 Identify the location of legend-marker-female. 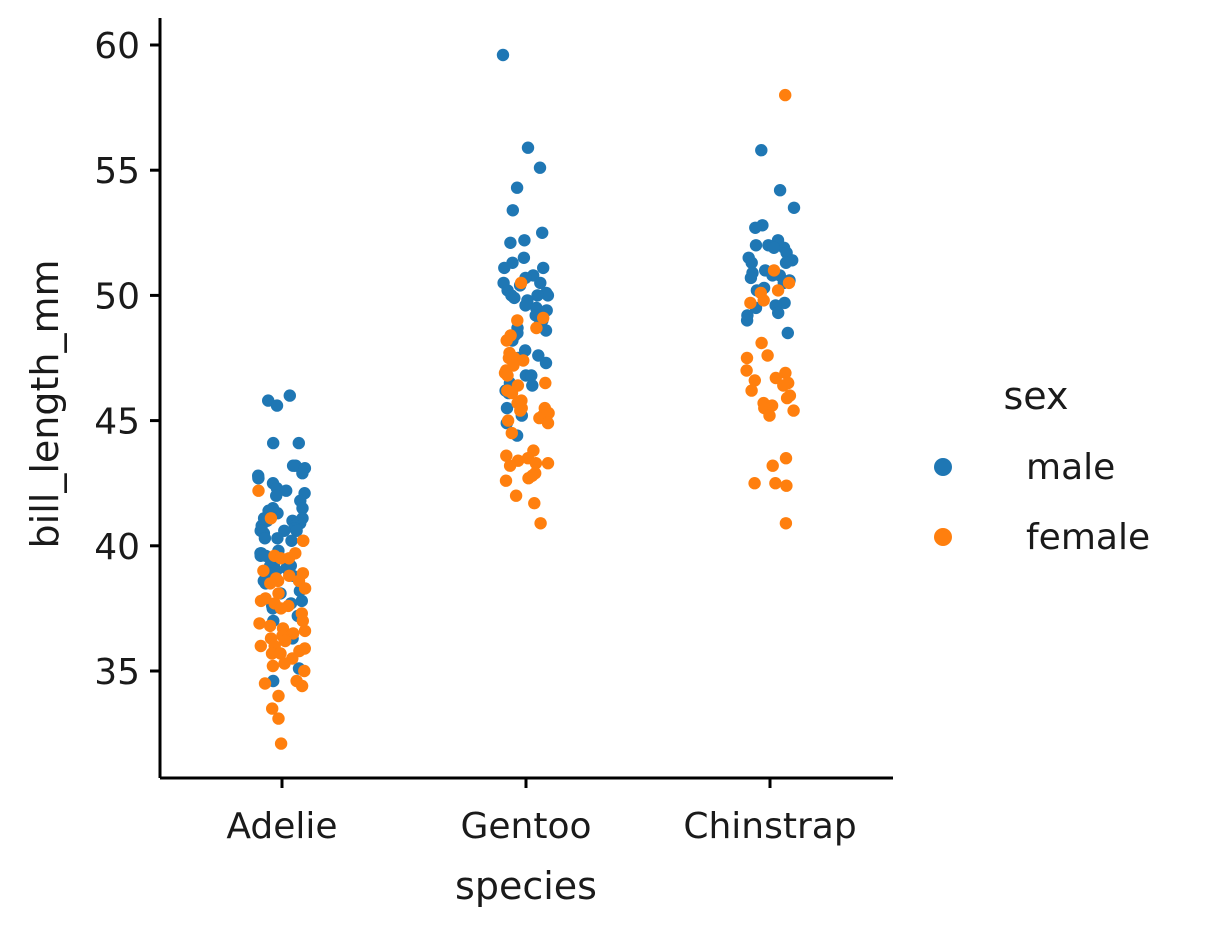
(943, 537).